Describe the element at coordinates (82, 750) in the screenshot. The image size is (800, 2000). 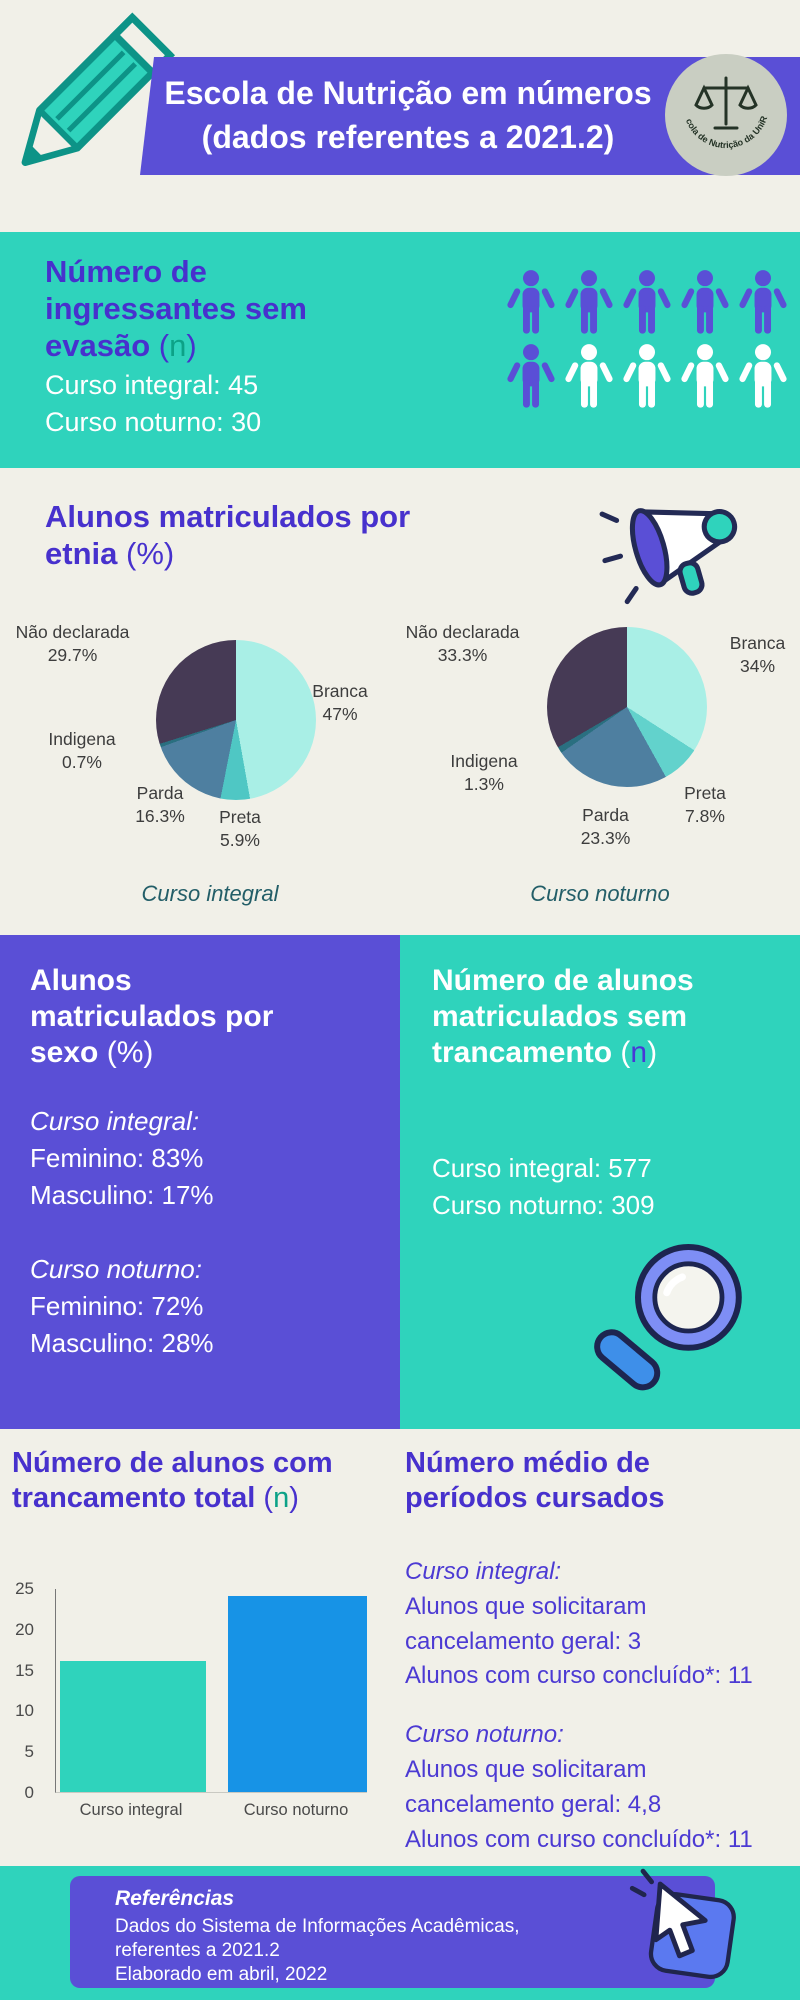
I see `pie-label-indigena: Indigena 0.7%` at that location.